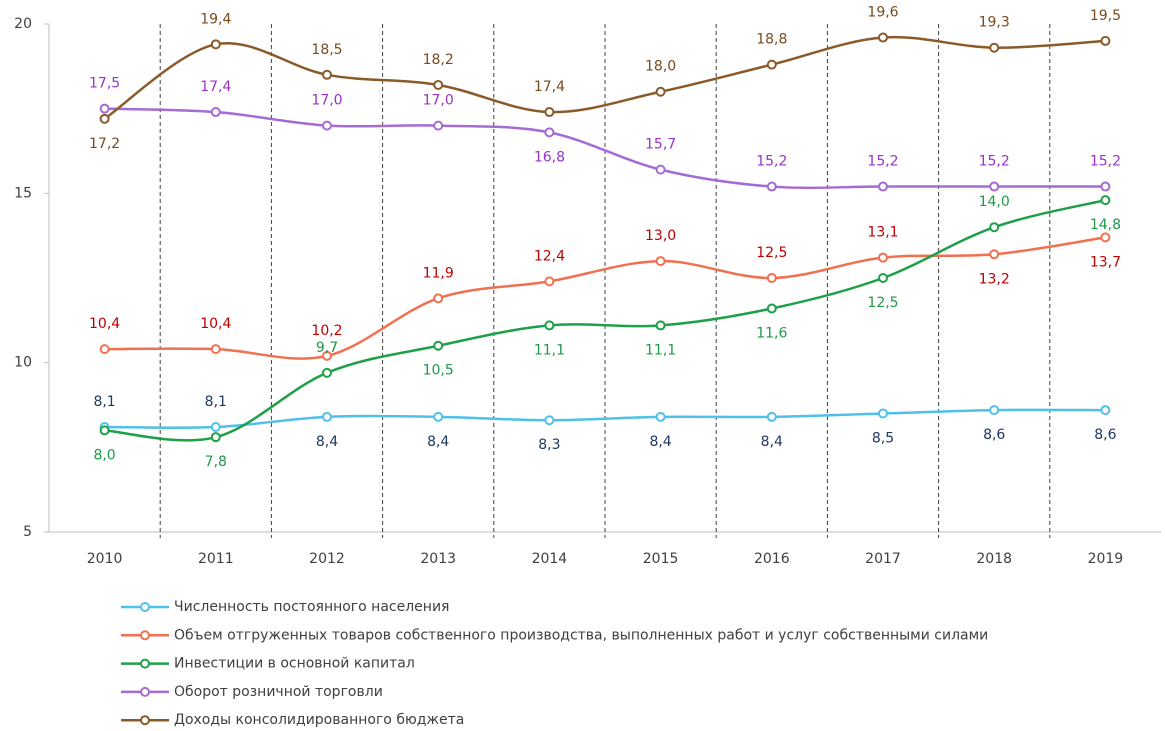  What do you see at coordinates (438, 273) in the screenshot?
I see `data-label: 11,9` at bounding box center [438, 273].